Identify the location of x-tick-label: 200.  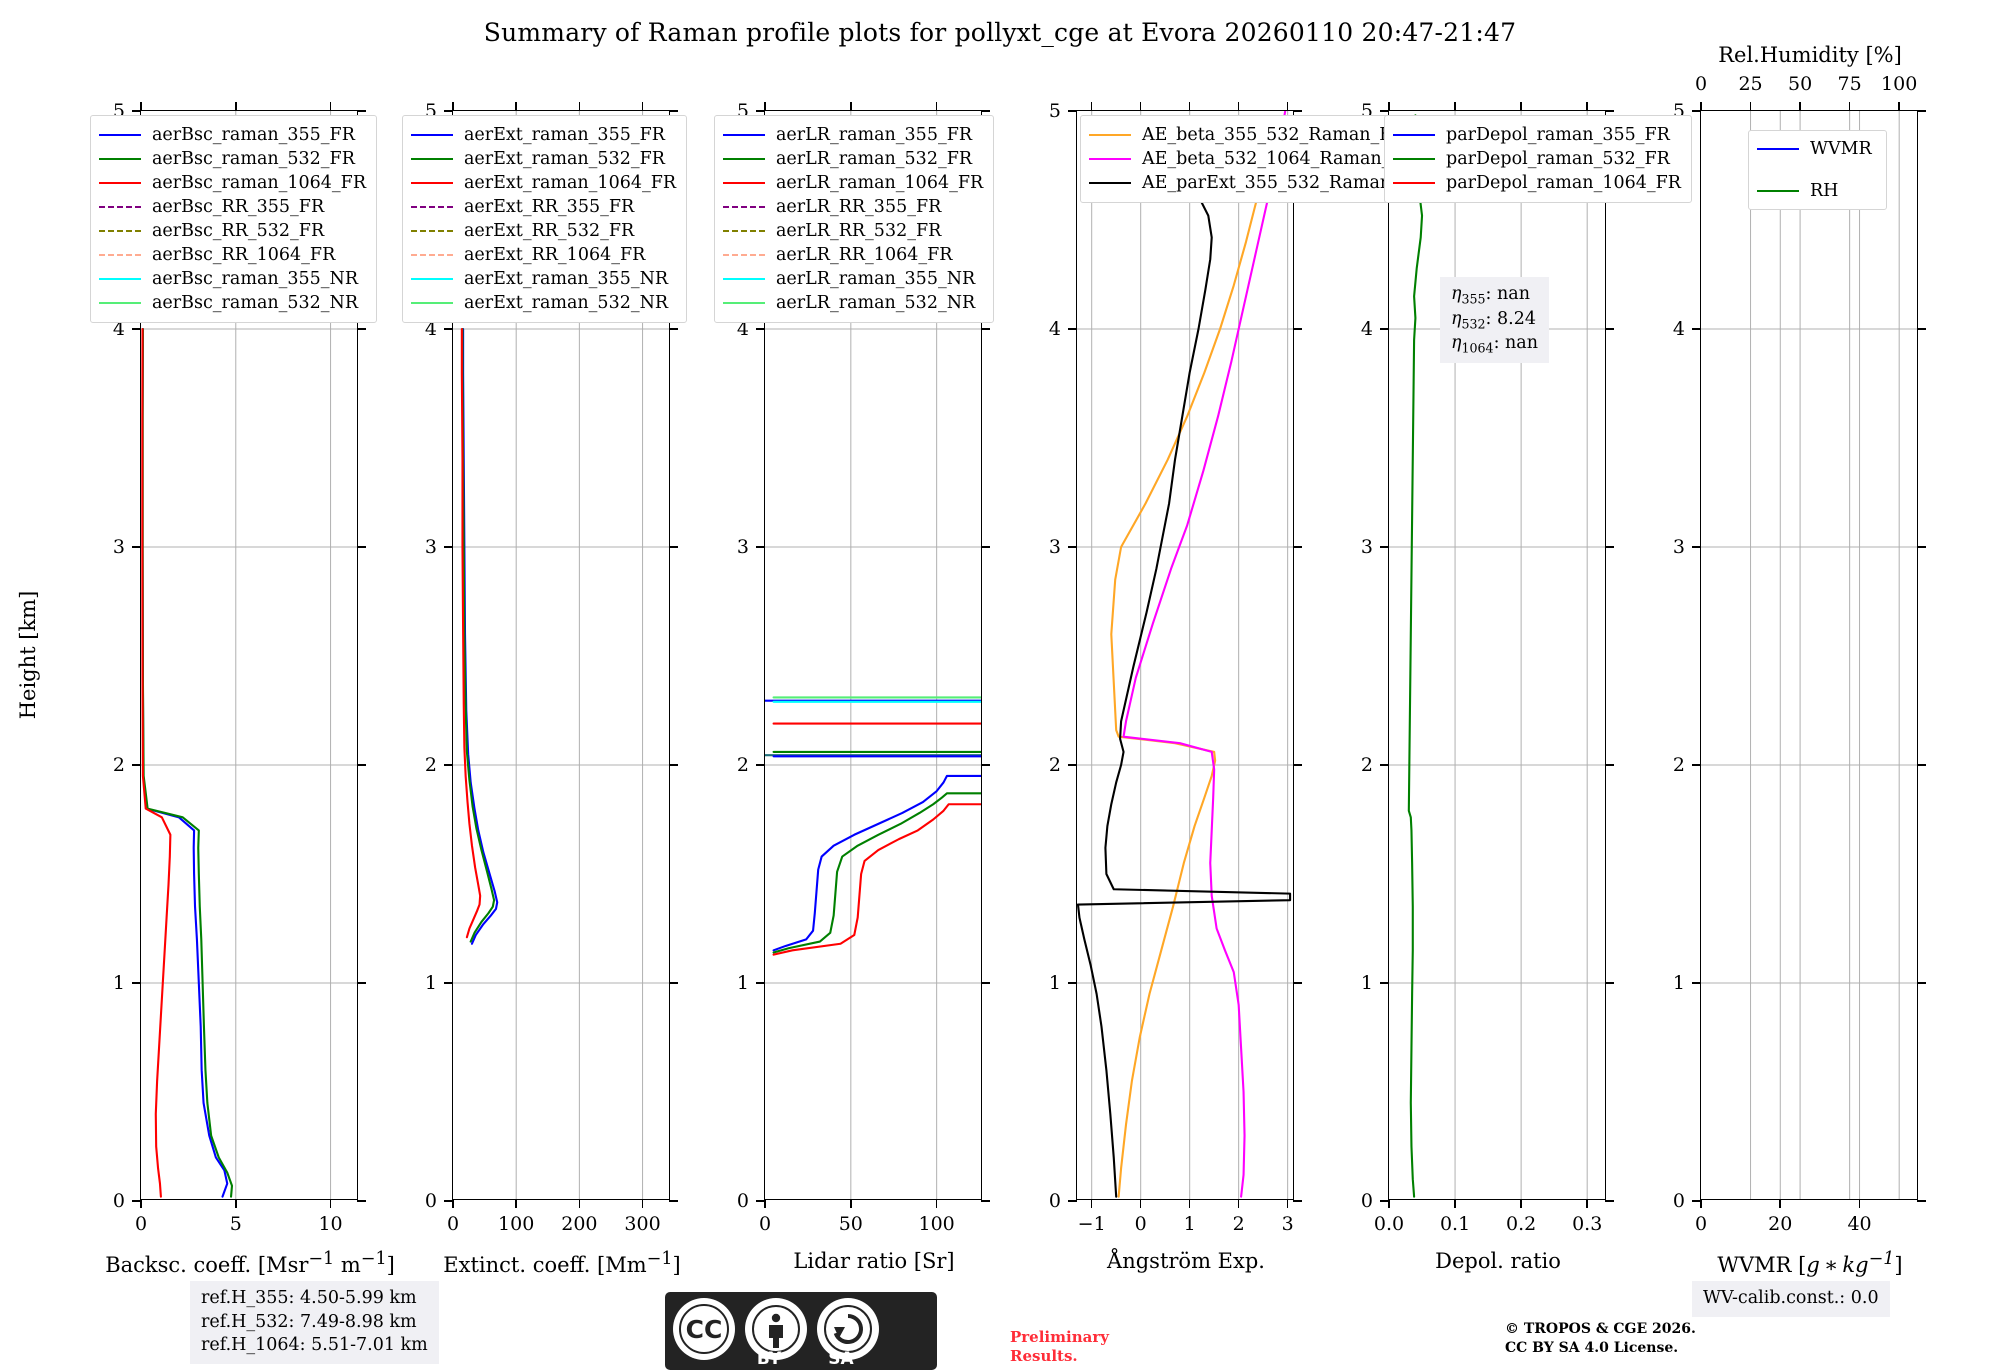
(579, 1224).